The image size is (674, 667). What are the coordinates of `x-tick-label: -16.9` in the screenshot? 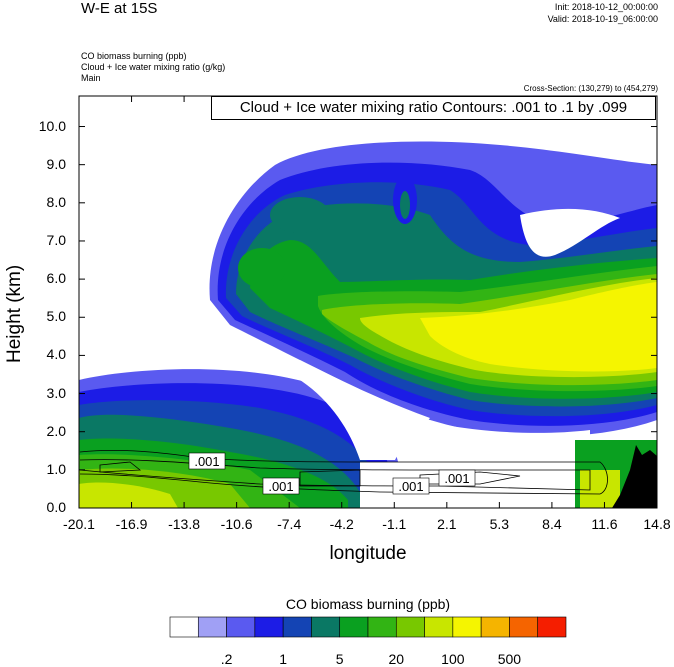 It's located at (131, 524).